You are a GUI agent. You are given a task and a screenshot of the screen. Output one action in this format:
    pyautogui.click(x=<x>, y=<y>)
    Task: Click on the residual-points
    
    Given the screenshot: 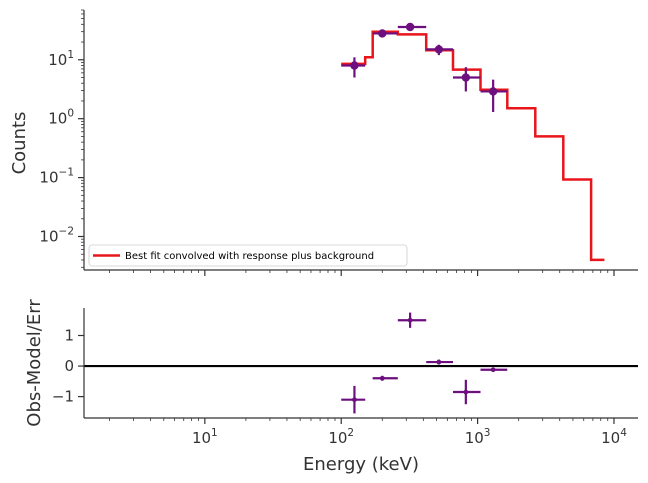 What is the action you would take?
    pyautogui.click(x=424, y=363)
    